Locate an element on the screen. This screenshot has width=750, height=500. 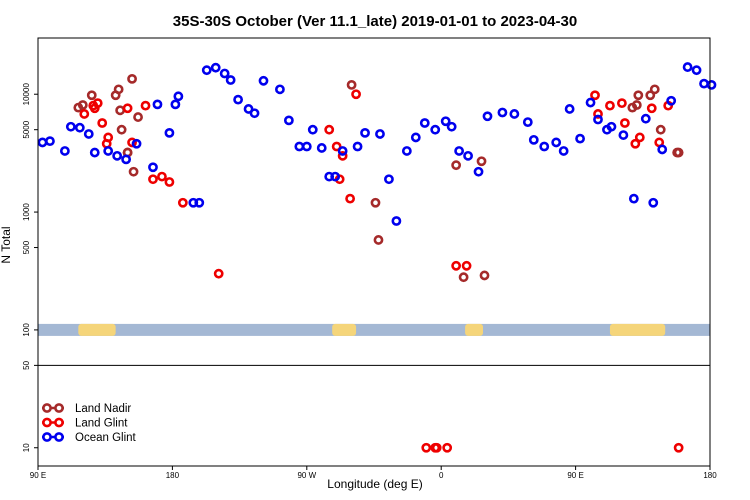
y-tick-label: 10000 is located at coordinates (26, 94).